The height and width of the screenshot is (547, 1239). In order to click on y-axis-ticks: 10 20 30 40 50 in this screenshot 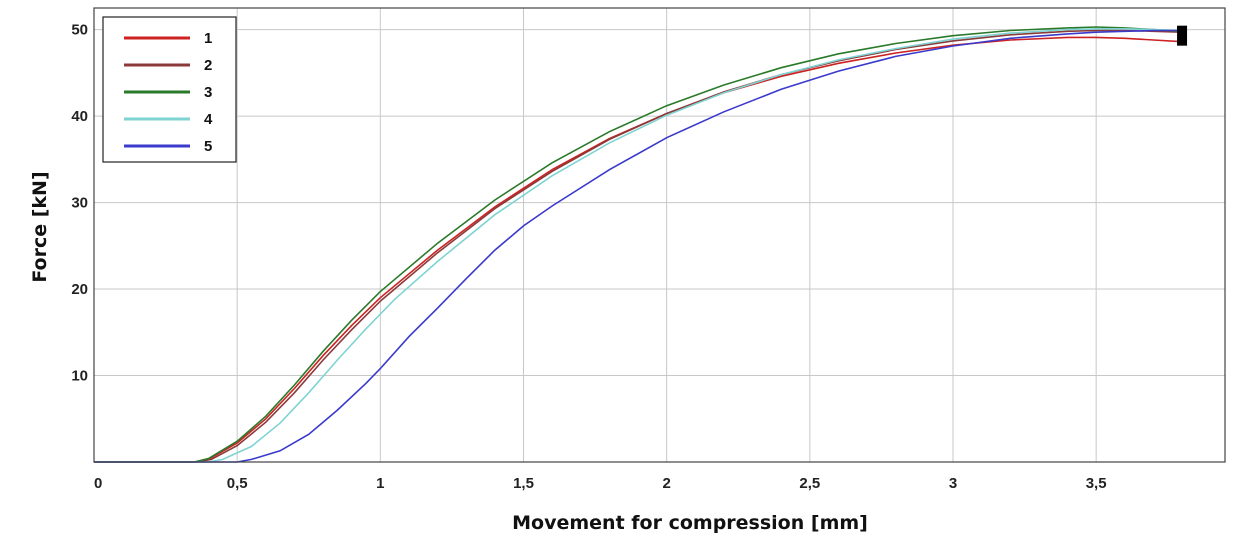, I will do `click(79, 203)`.